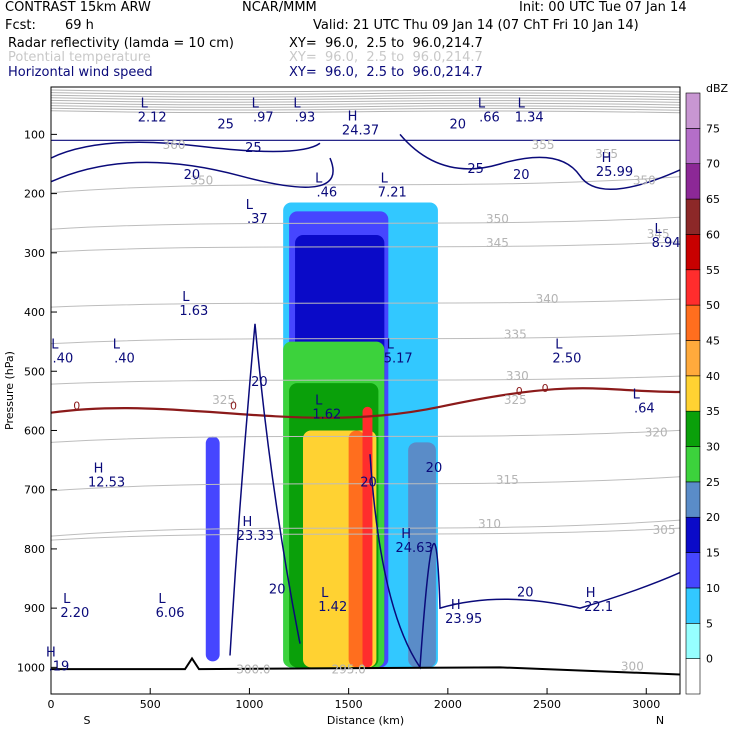  Describe the element at coordinates (666, 243) in the screenshot. I see `extremum-value-10: 8.94` at that location.